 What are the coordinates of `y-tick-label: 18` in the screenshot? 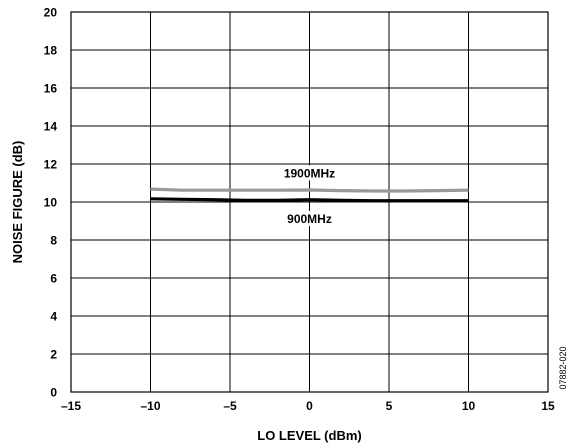 It's located at (51, 51).